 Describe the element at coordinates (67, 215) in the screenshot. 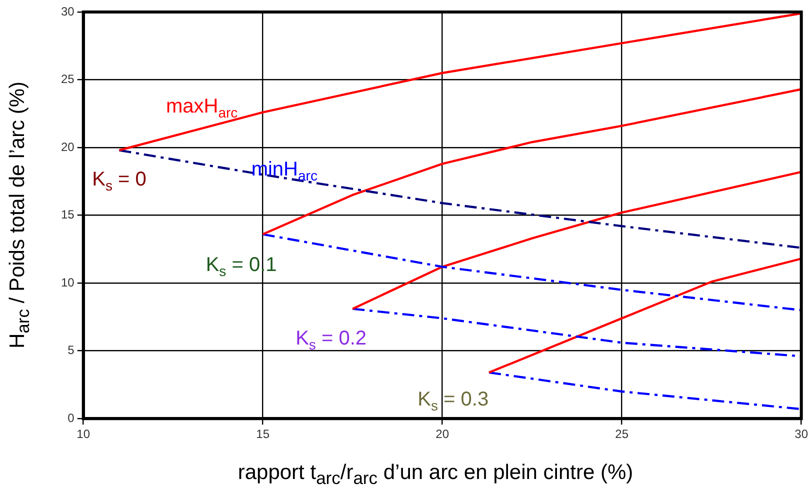

I see `y-tick-label: 15` at that location.